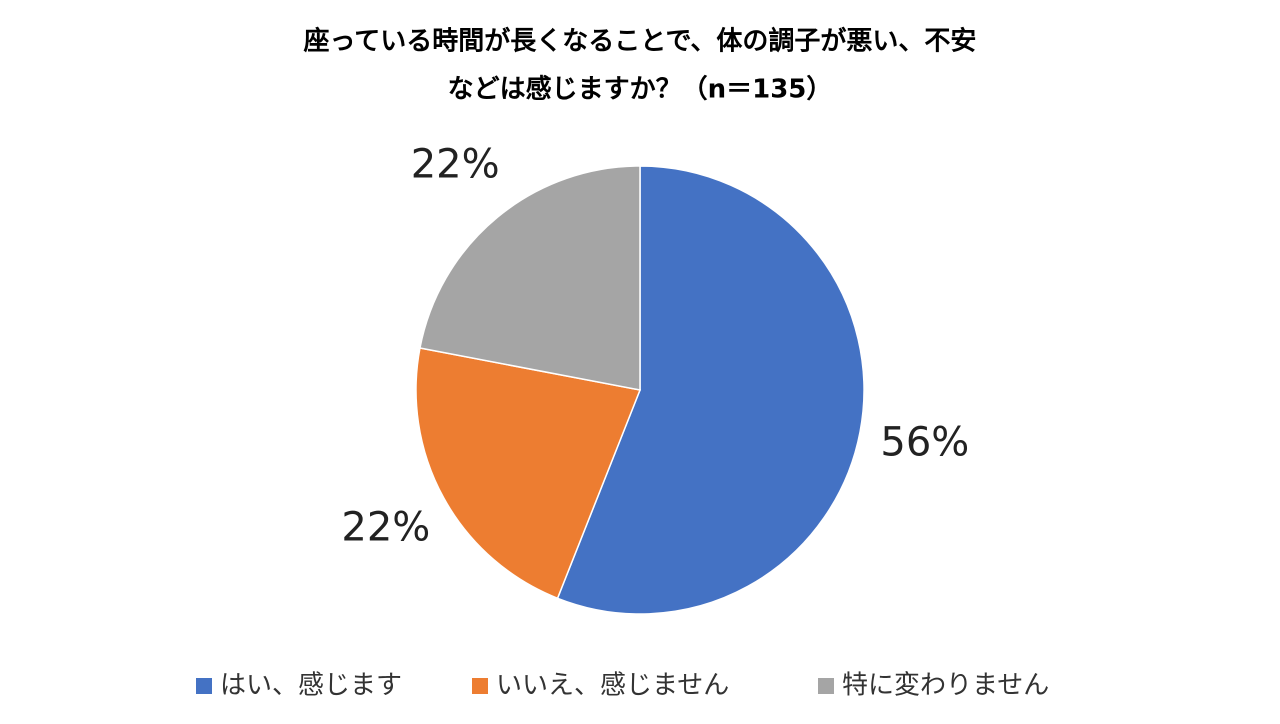  Describe the element at coordinates (640, 90) in the screenshot. I see `chart-title: などは感じますか？（n＝135）` at that location.